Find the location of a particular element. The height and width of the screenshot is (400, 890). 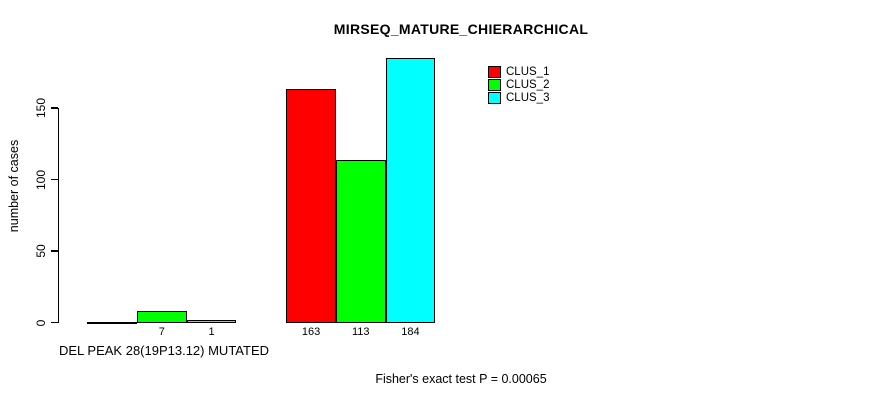

legend-item-clus_1: CLUS_1 is located at coordinates (518, 72).